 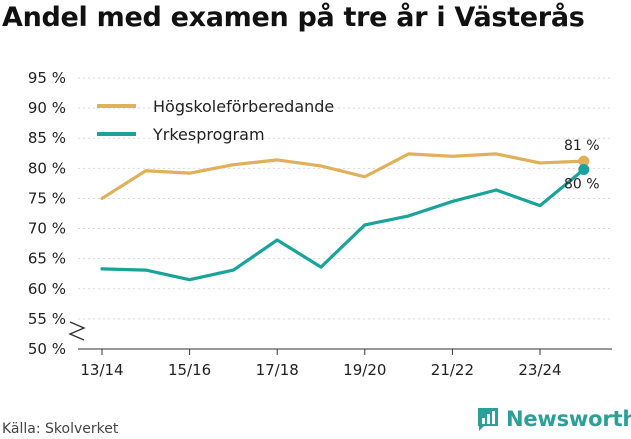 What do you see at coordinates (47, 108) in the screenshot?
I see `y-tick-label: 90 %` at bounding box center [47, 108].